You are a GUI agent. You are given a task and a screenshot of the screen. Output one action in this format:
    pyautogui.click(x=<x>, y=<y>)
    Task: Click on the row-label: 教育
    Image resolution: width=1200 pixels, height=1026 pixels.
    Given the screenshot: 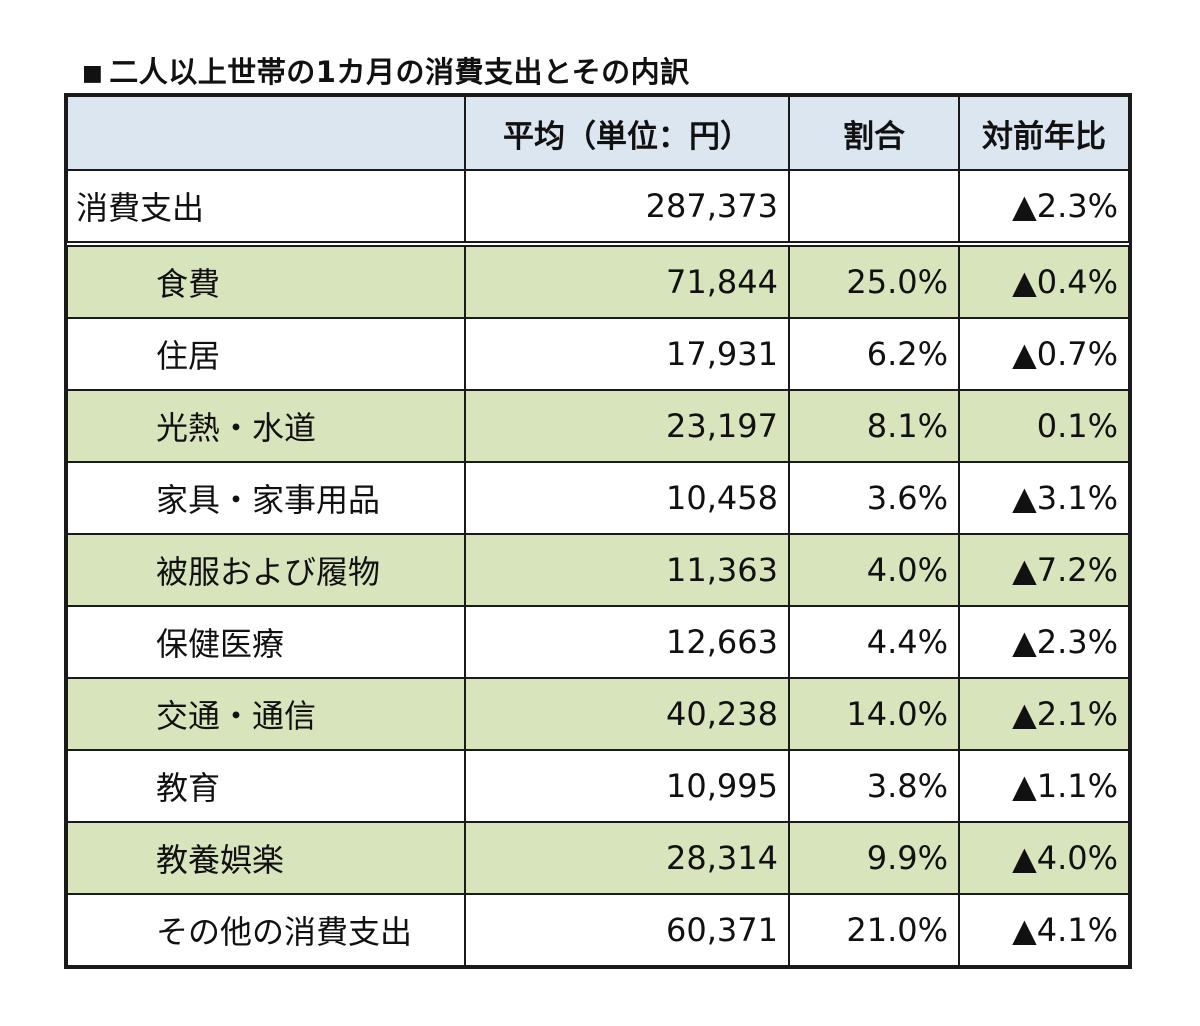 What is the action you would take?
    pyautogui.click(x=266, y=786)
    